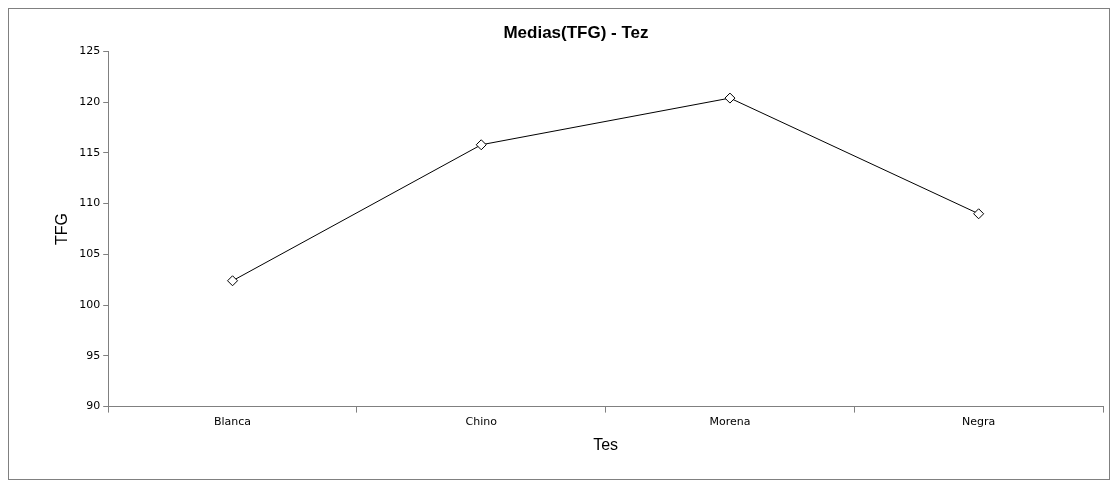 Image resolution: width=1119 pixels, height=488 pixels. What do you see at coordinates (90, 152) in the screenshot?
I see `y-tick-label: 115` at bounding box center [90, 152].